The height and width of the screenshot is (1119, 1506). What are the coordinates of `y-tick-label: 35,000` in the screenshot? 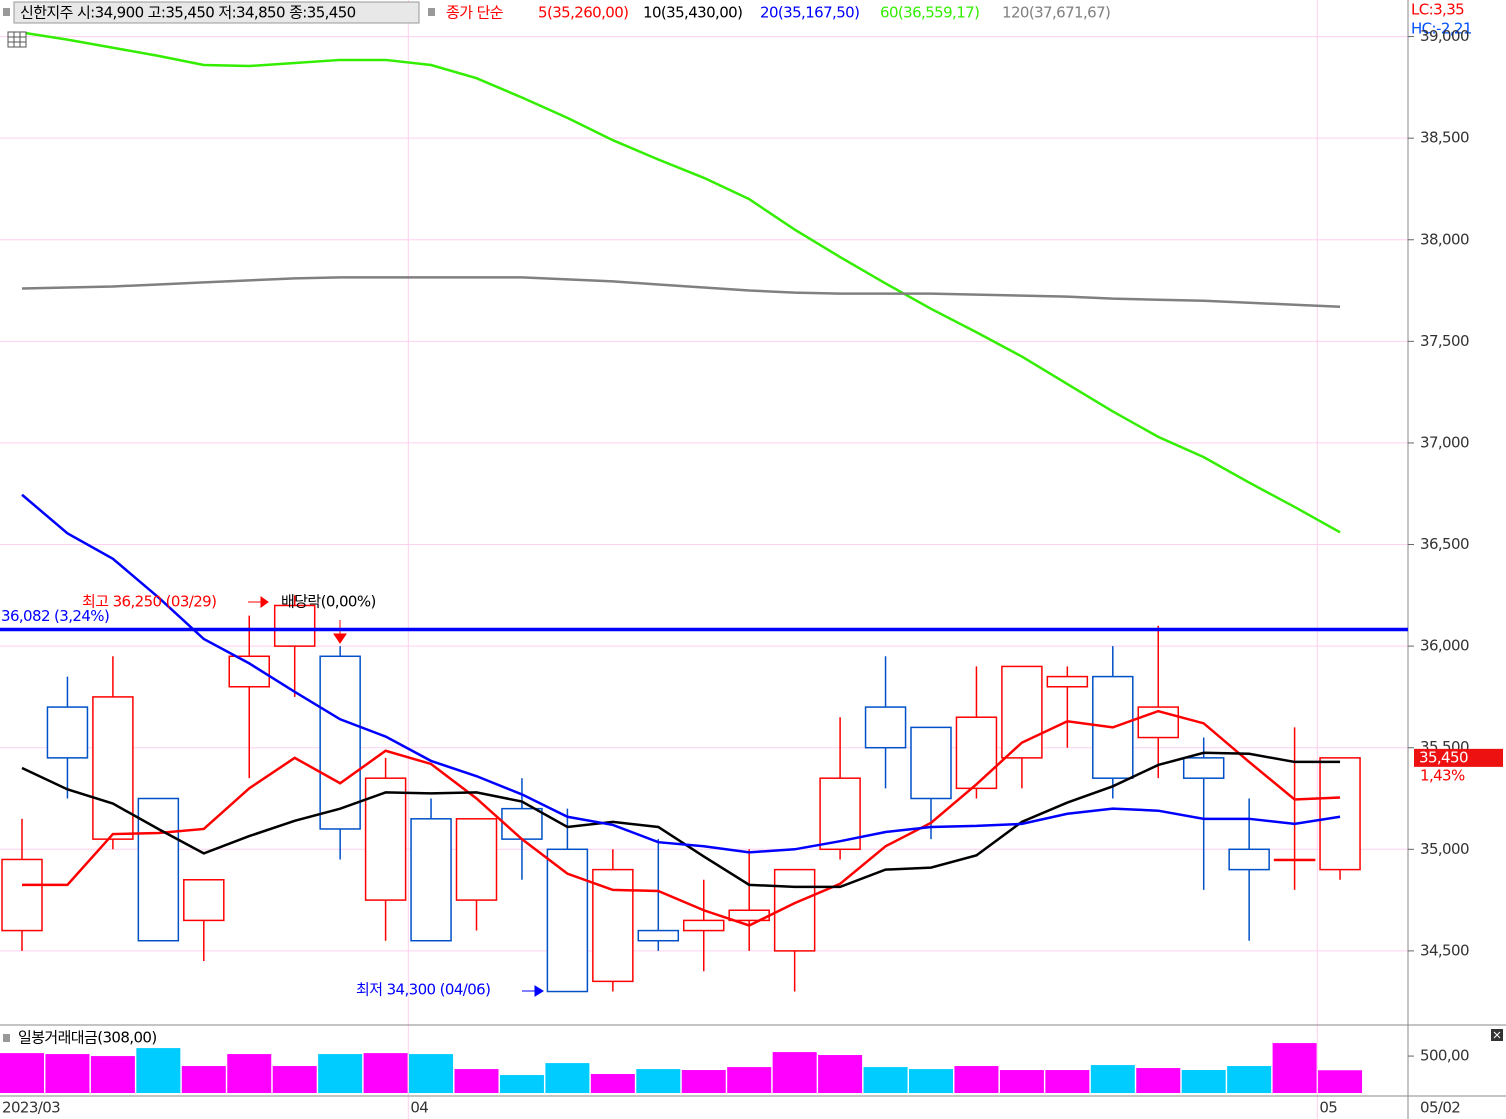 It's located at (1444, 849).